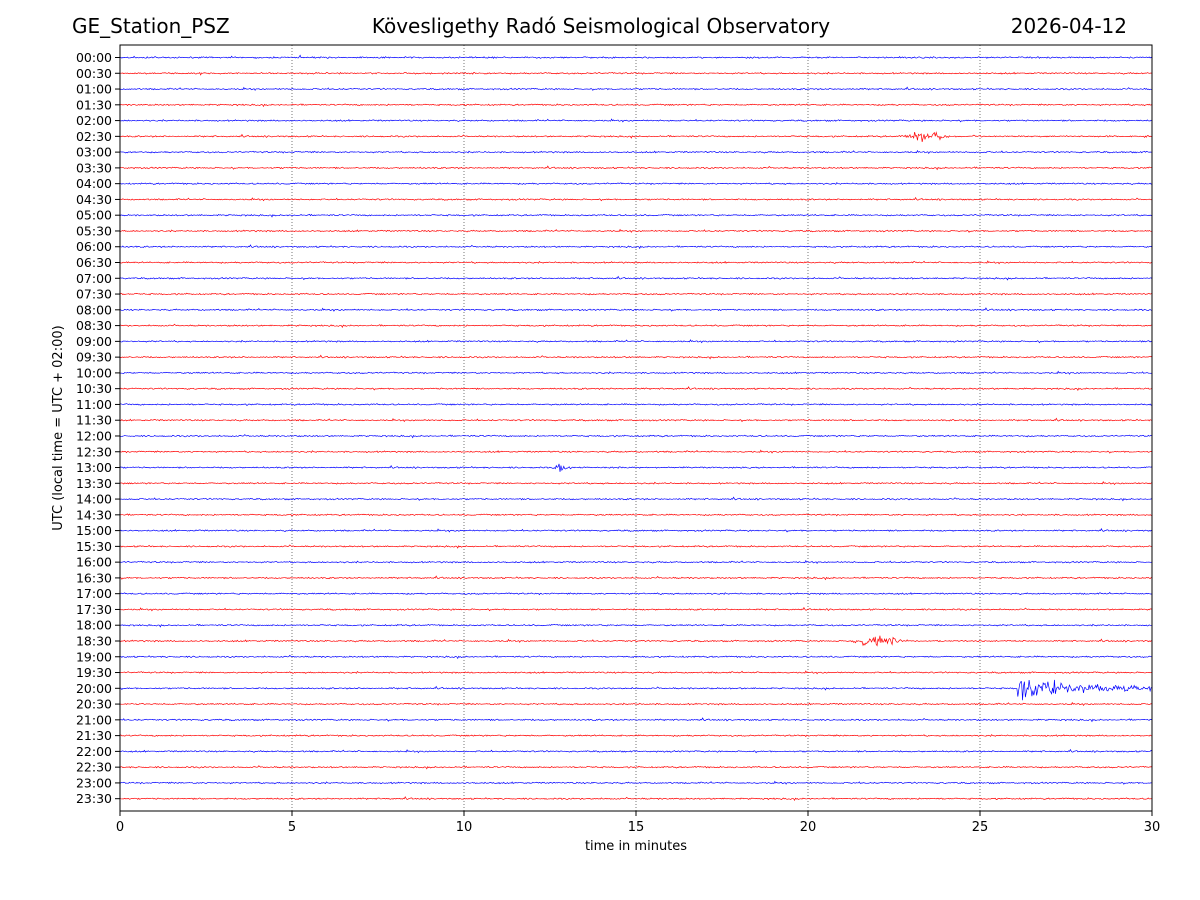 The height and width of the screenshot is (900, 1200). I want to click on trace-1930, so click(636, 672).